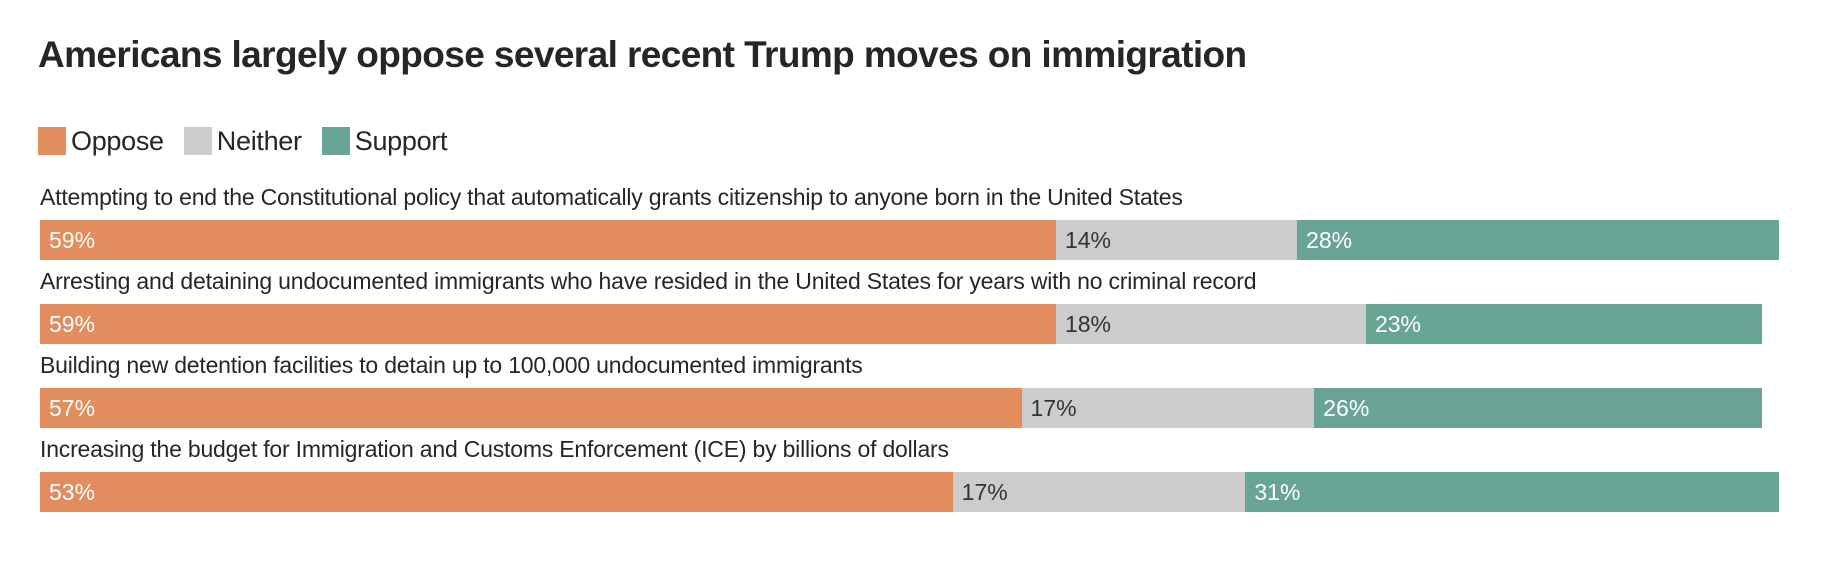 The height and width of the screenshot is (562, 1830). Describe the element at coordinates (117, 140) in the screenshot. I see `legend-label-oppose: Oppose` at that location.